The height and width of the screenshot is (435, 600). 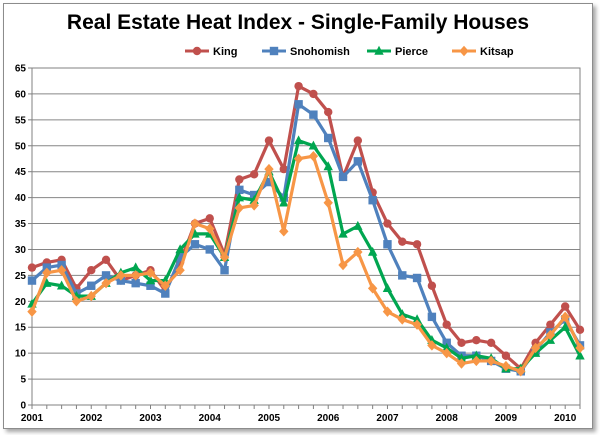 I want to click on legend-item-snohomish: Snohomish, so click(x=306, y=52).